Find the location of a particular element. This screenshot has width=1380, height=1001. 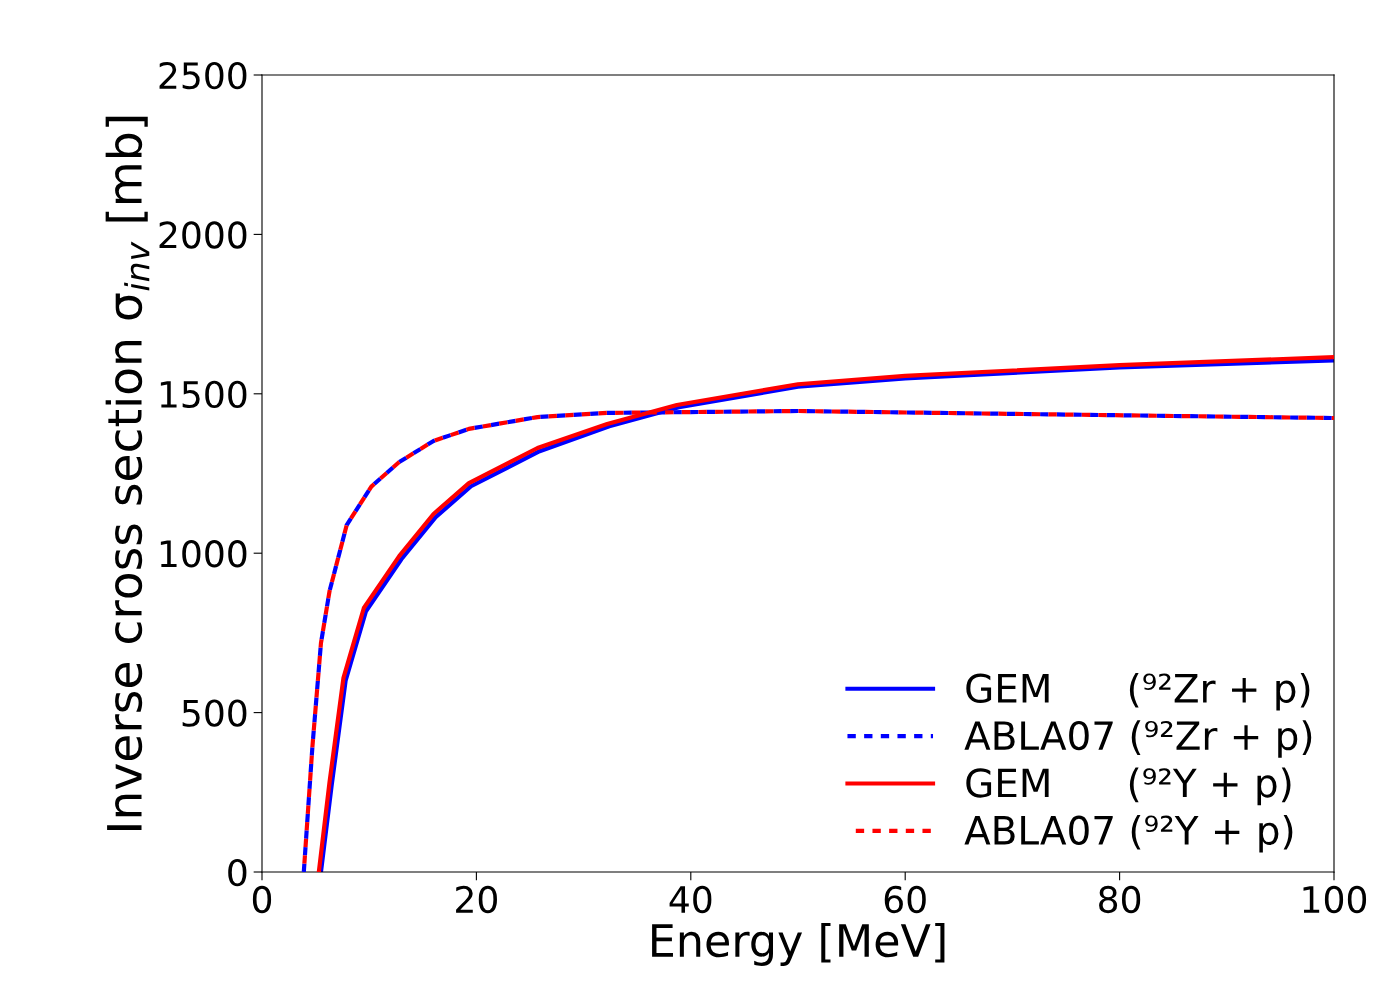

x-tick-label: 0 is located at coordinates (262, 899).